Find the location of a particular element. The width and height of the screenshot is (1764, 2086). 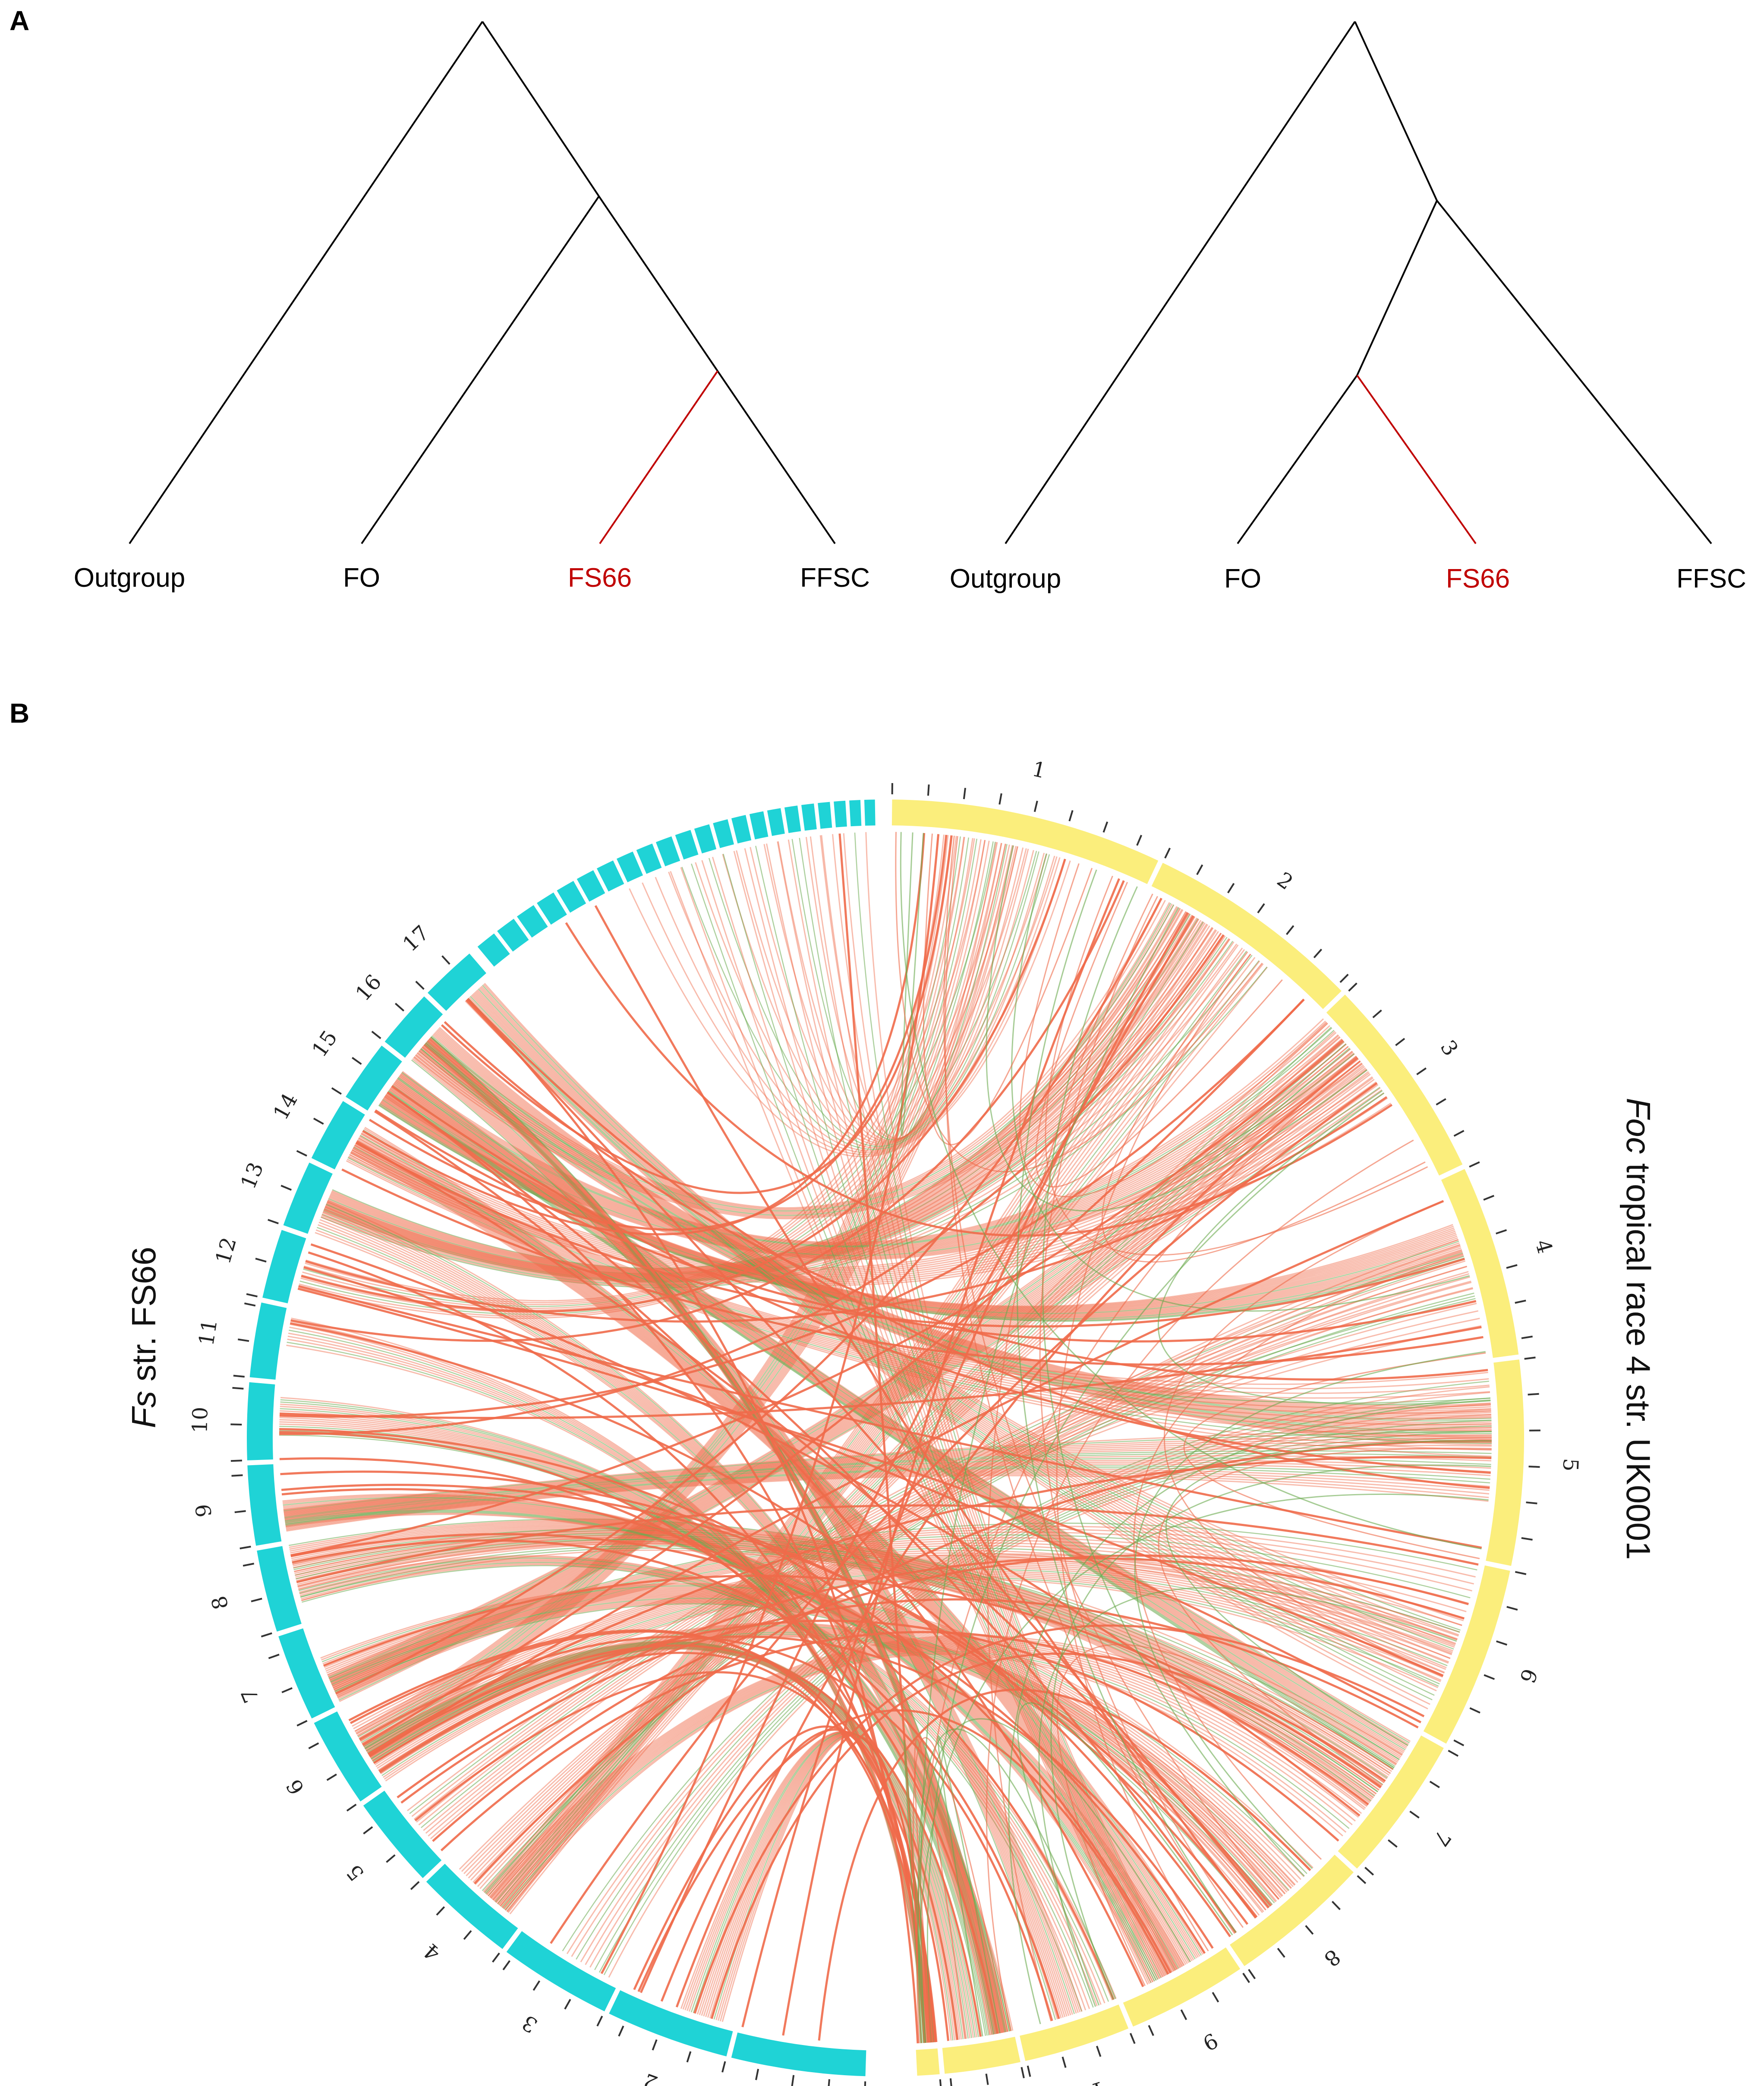

left-chr-label-9: 9 is located at coordinates (204, 1510).